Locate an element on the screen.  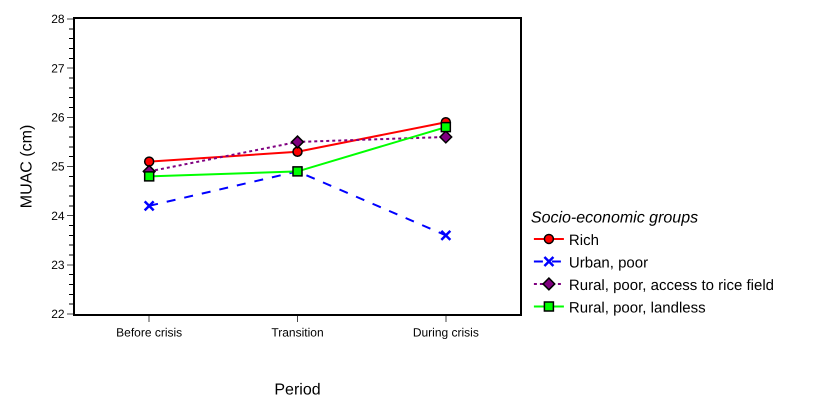
legend-label: Rural, poor, access to rice field is located at coordinates (671, 285).